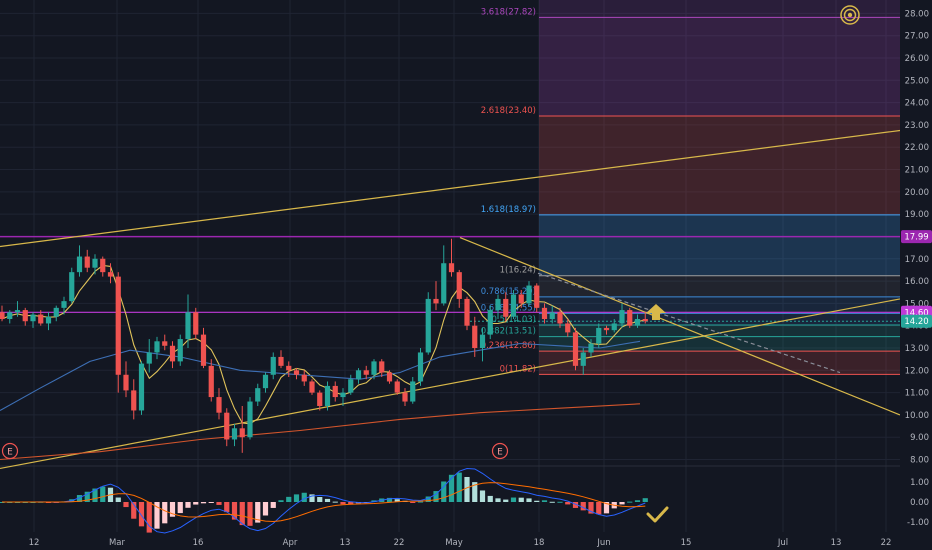 The height and width of the screenshot is (550, 932). I want to click on price-tick-label: 13.00, so click(917, 349).